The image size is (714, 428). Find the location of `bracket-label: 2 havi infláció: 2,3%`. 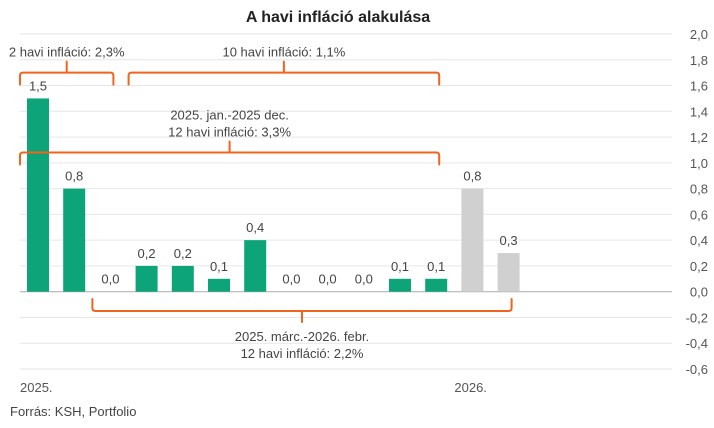

bracket-label: 2 havi infláció: 2,3% is located at coordinates (67, 52).